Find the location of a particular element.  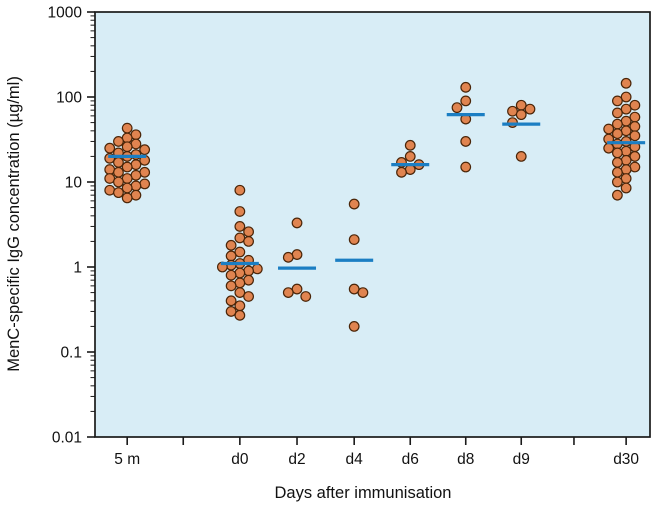

y-tick-label: 1 is located at coordinates (77, 268).